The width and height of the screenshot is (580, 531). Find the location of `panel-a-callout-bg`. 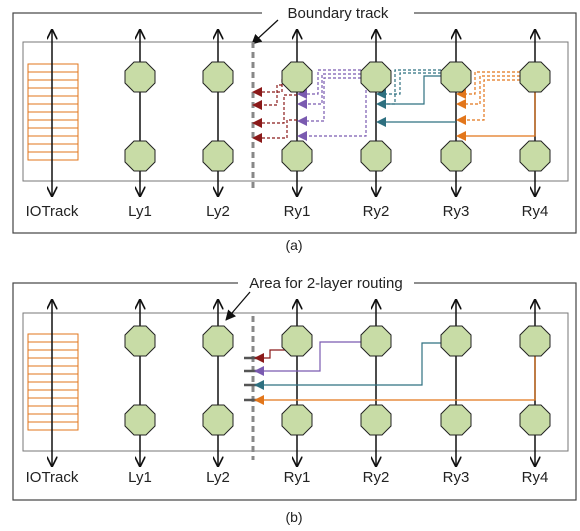

panel-a-callout-bg is located at coordinates (338, 12).